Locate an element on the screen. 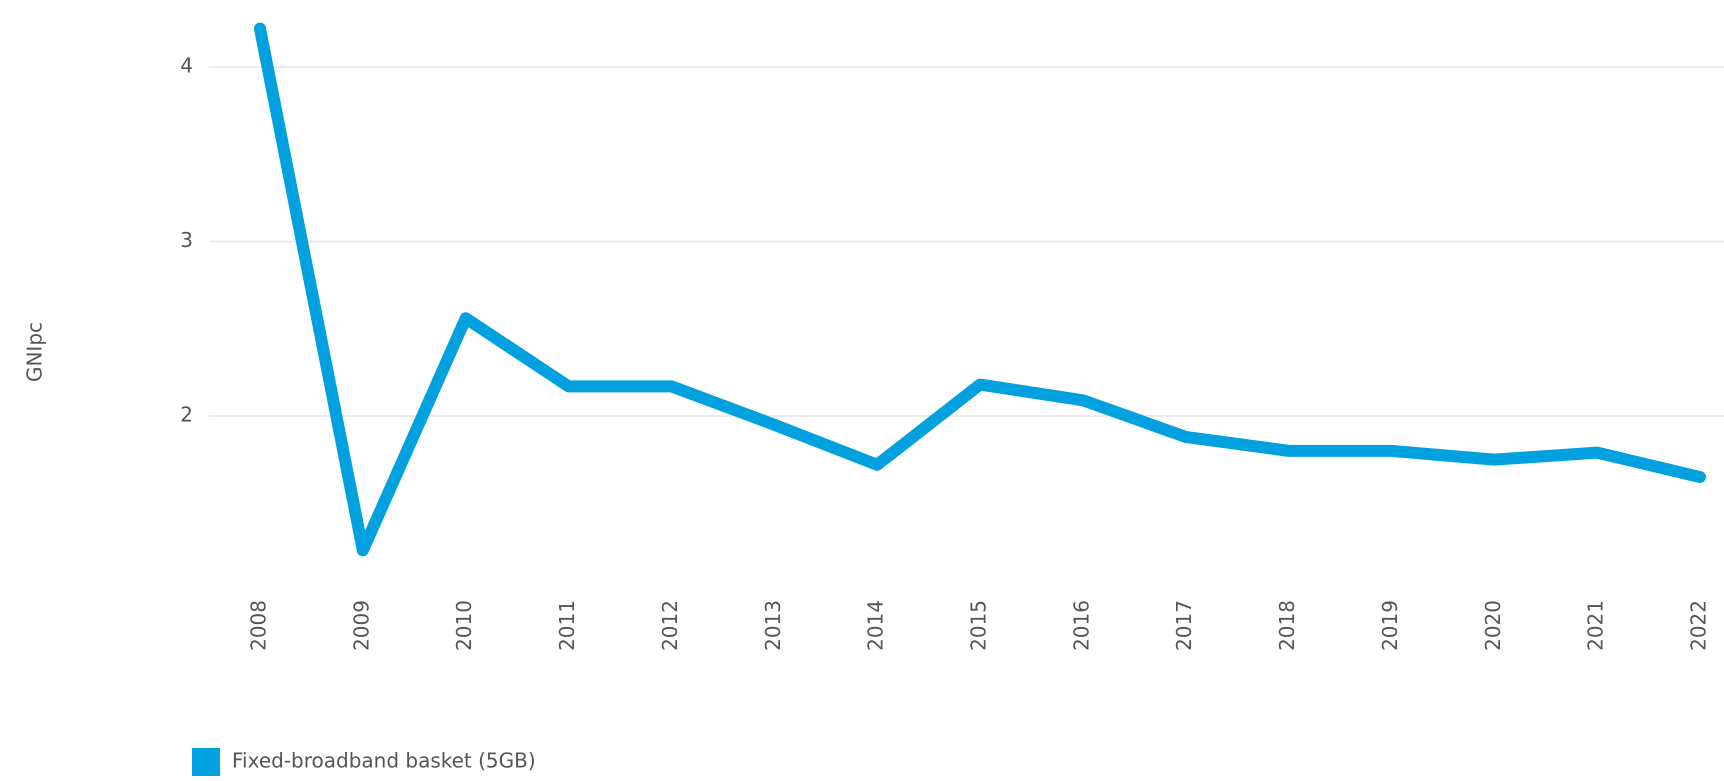 The width and height of the screenshot is (1724, 781). x-tick-label: 2013 is located at coordinates (773, 625).